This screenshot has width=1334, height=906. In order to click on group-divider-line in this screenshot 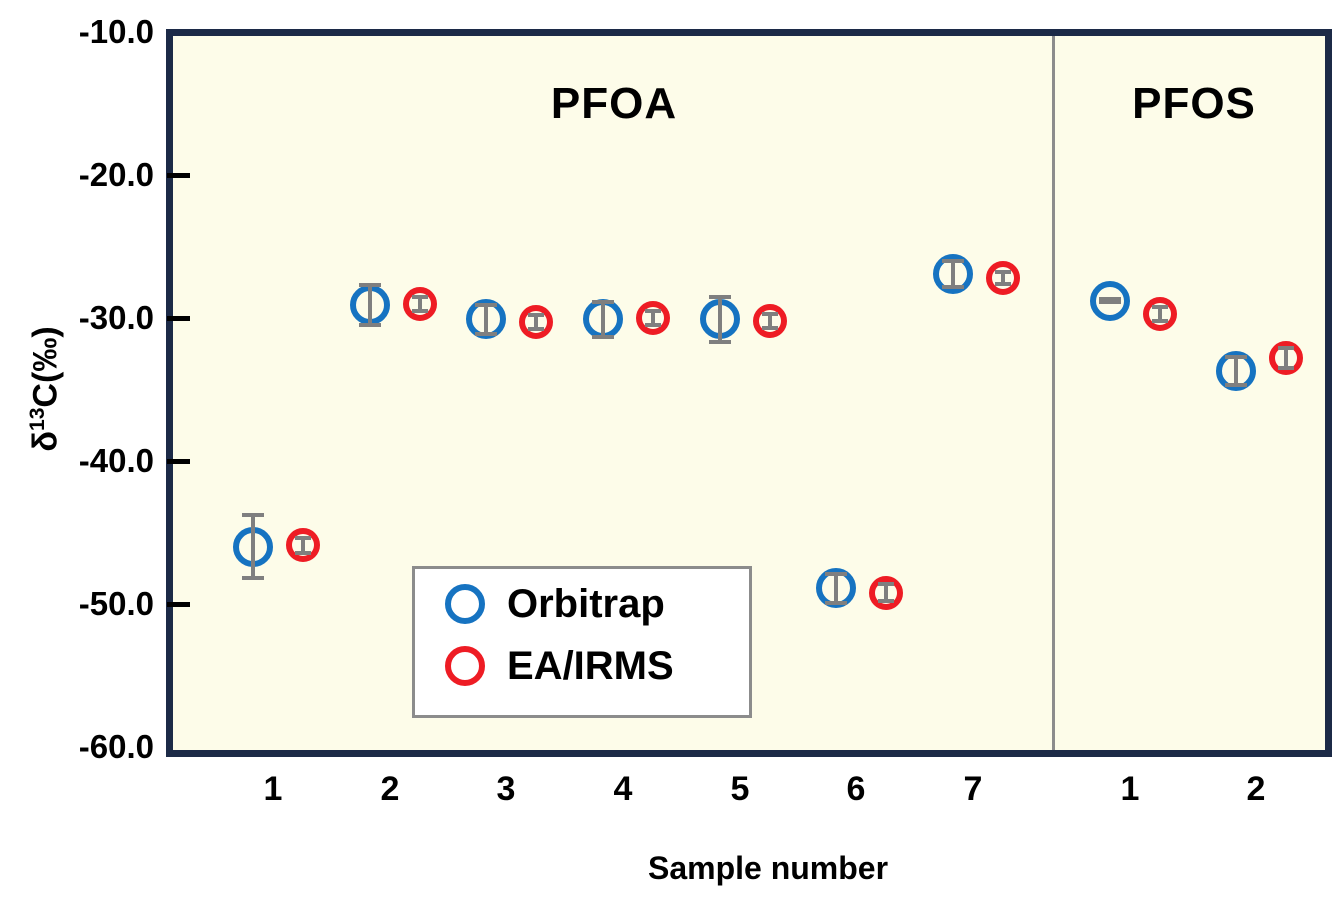, I will do `click(1053, 393)`.